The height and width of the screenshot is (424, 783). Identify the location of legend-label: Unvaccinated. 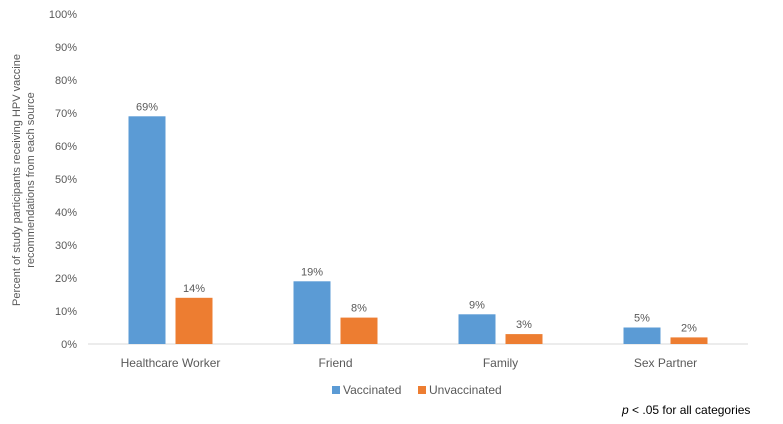
(465, 390).